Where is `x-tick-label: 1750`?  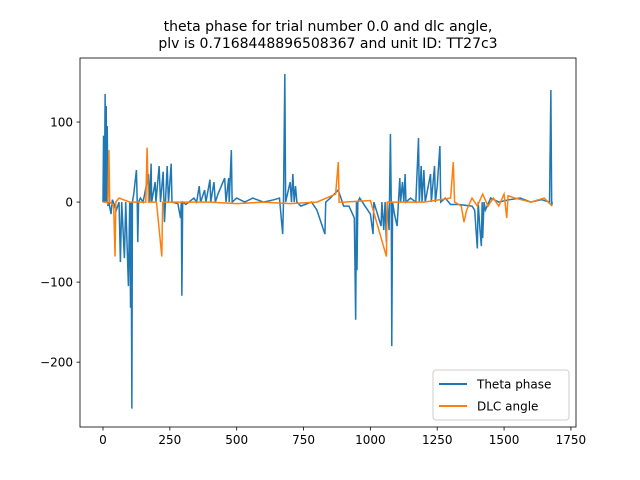 x-tick-label: 1750 is located at coordinates (571, 440).